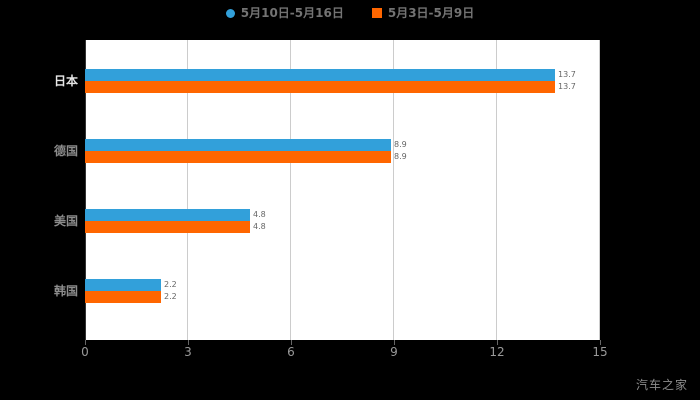 Image resolution: width=700 pixels, height=400 pixels. I want to click on bar-美国-series1, so click(167, 215).